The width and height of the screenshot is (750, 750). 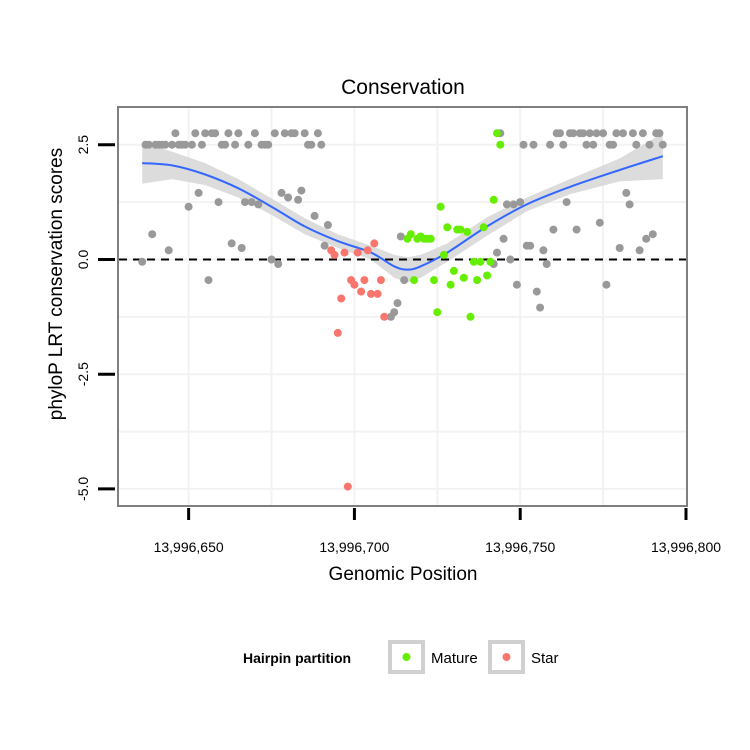 I want to click on legend: Hairpin partition Mature Star, so click(x=401, y=657).